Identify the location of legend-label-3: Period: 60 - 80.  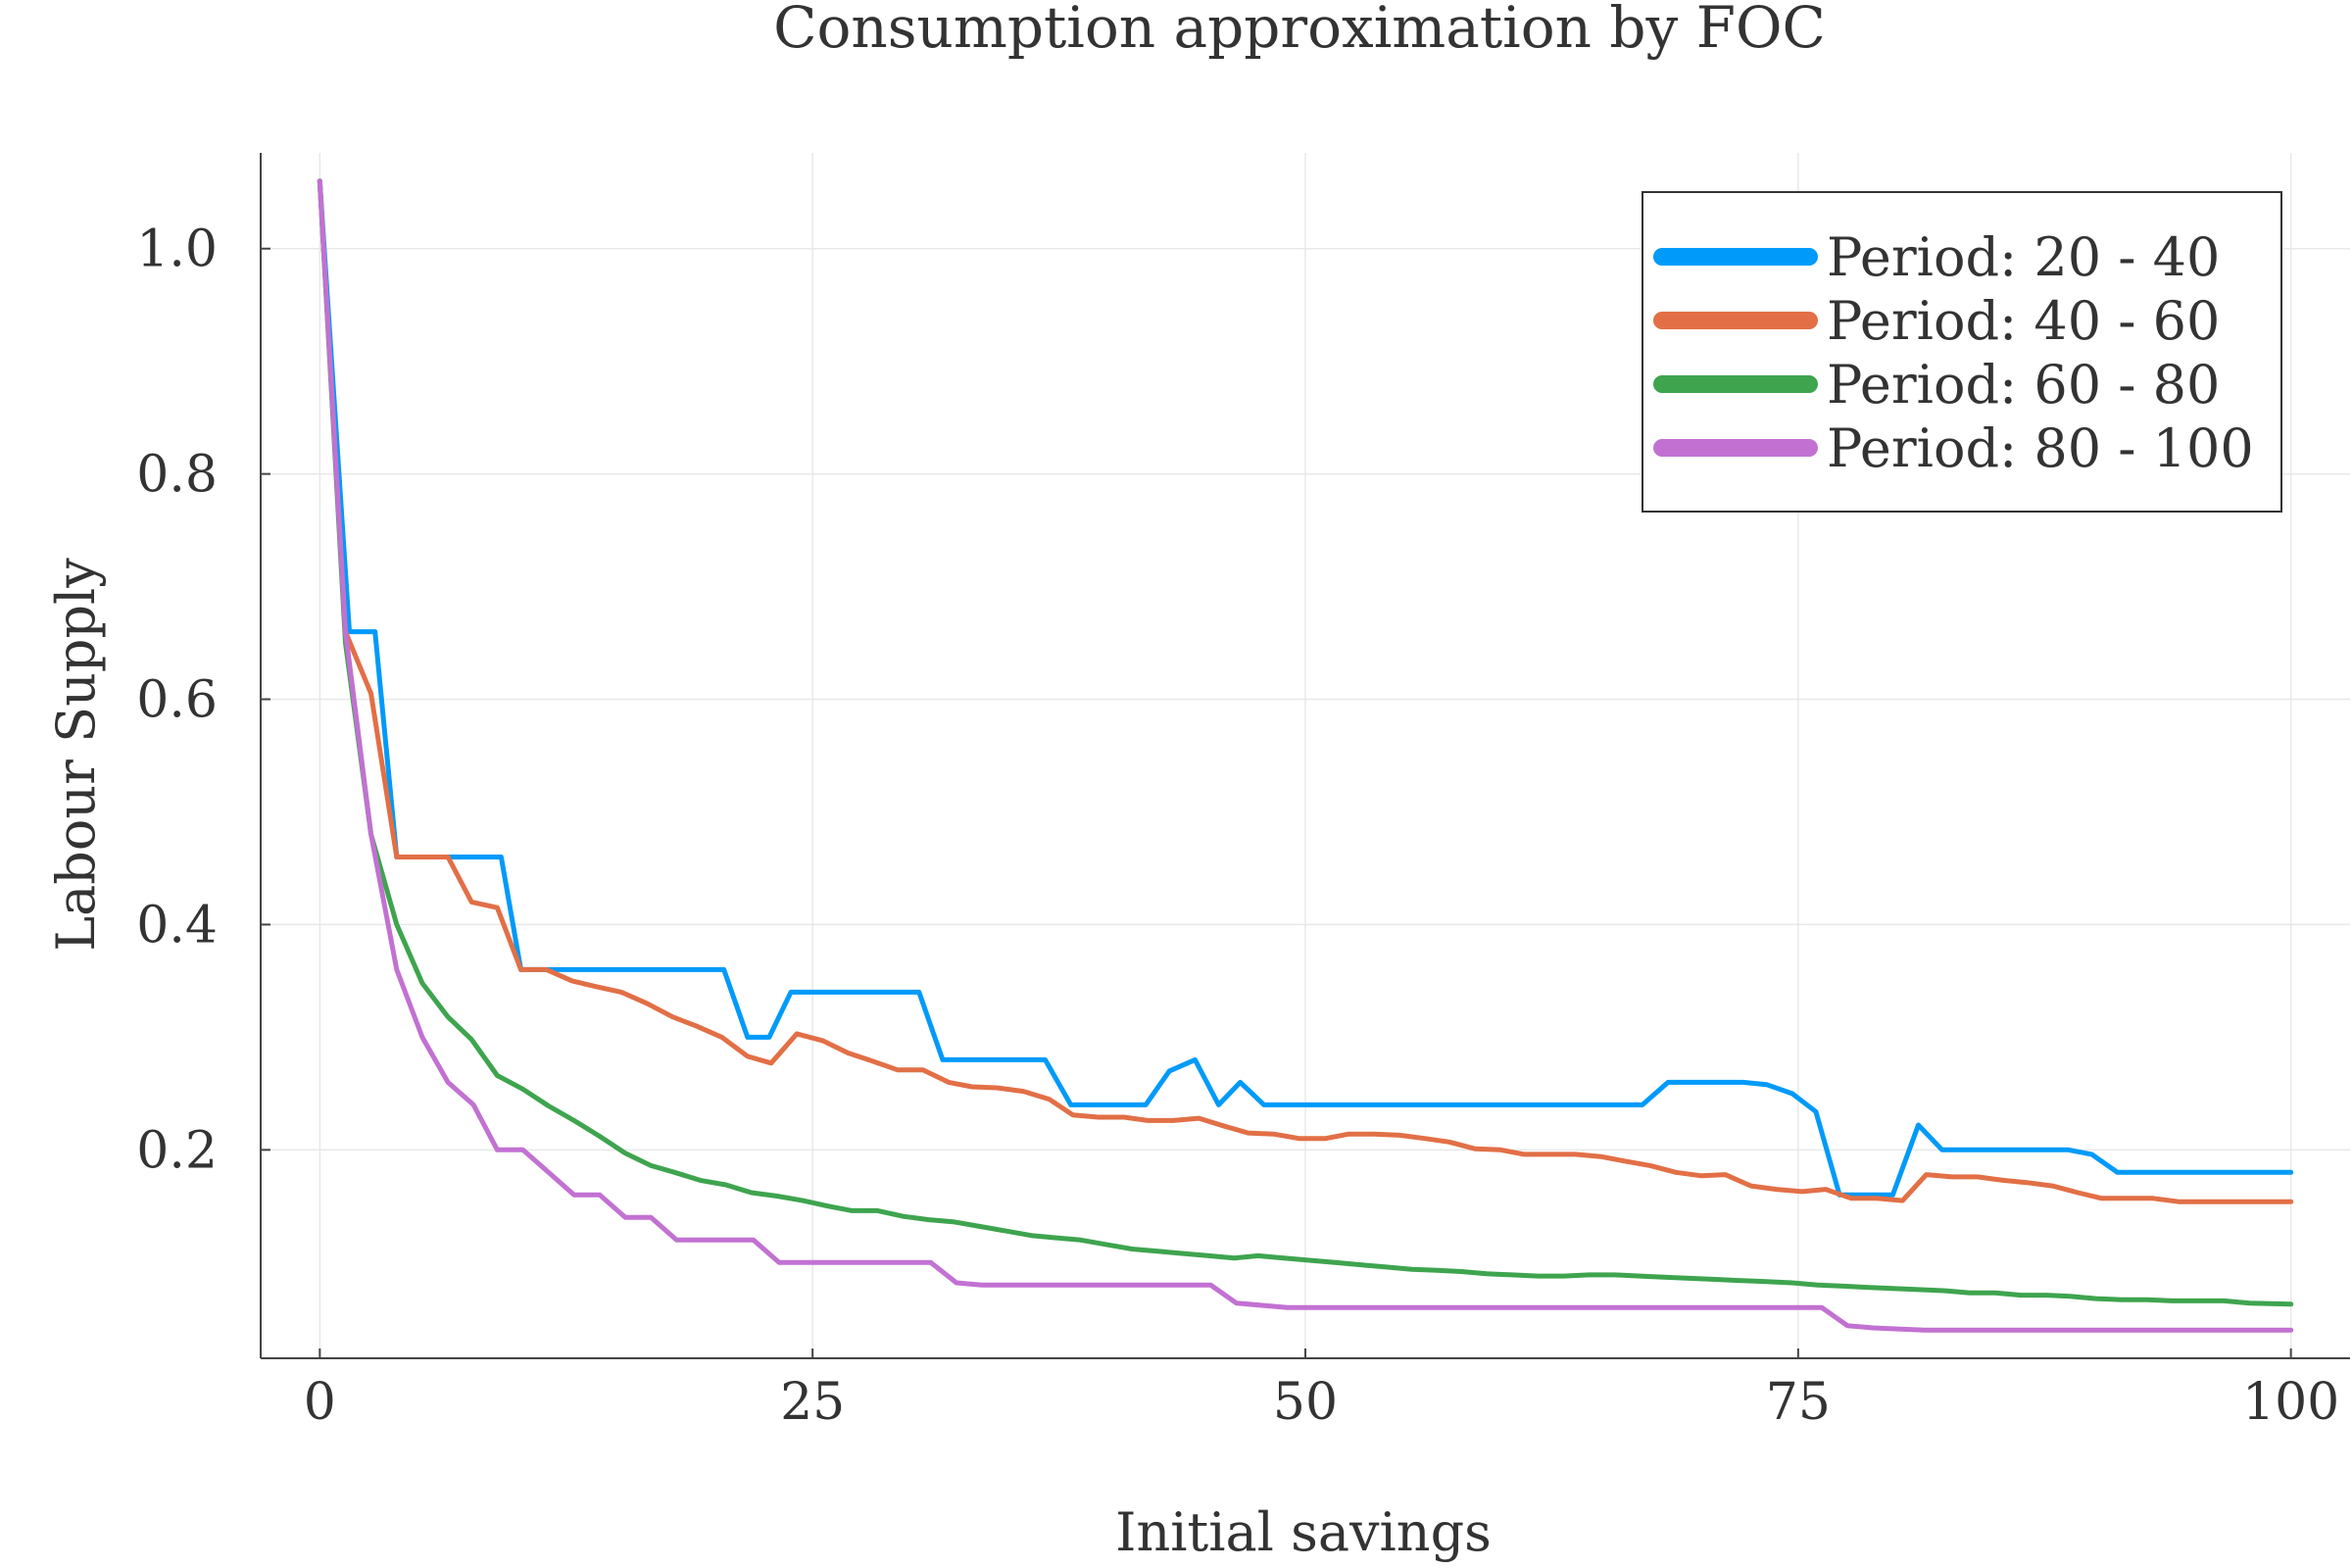
(2023, 385).